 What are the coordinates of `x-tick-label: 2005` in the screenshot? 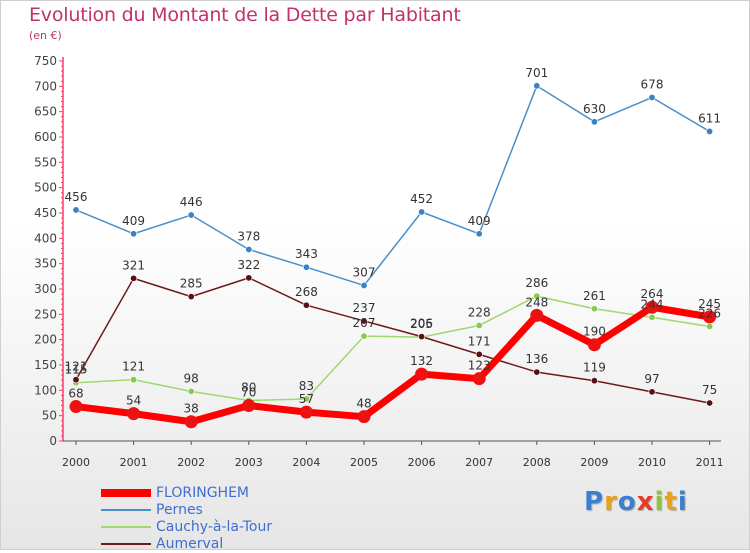 It's located at (364, 462).